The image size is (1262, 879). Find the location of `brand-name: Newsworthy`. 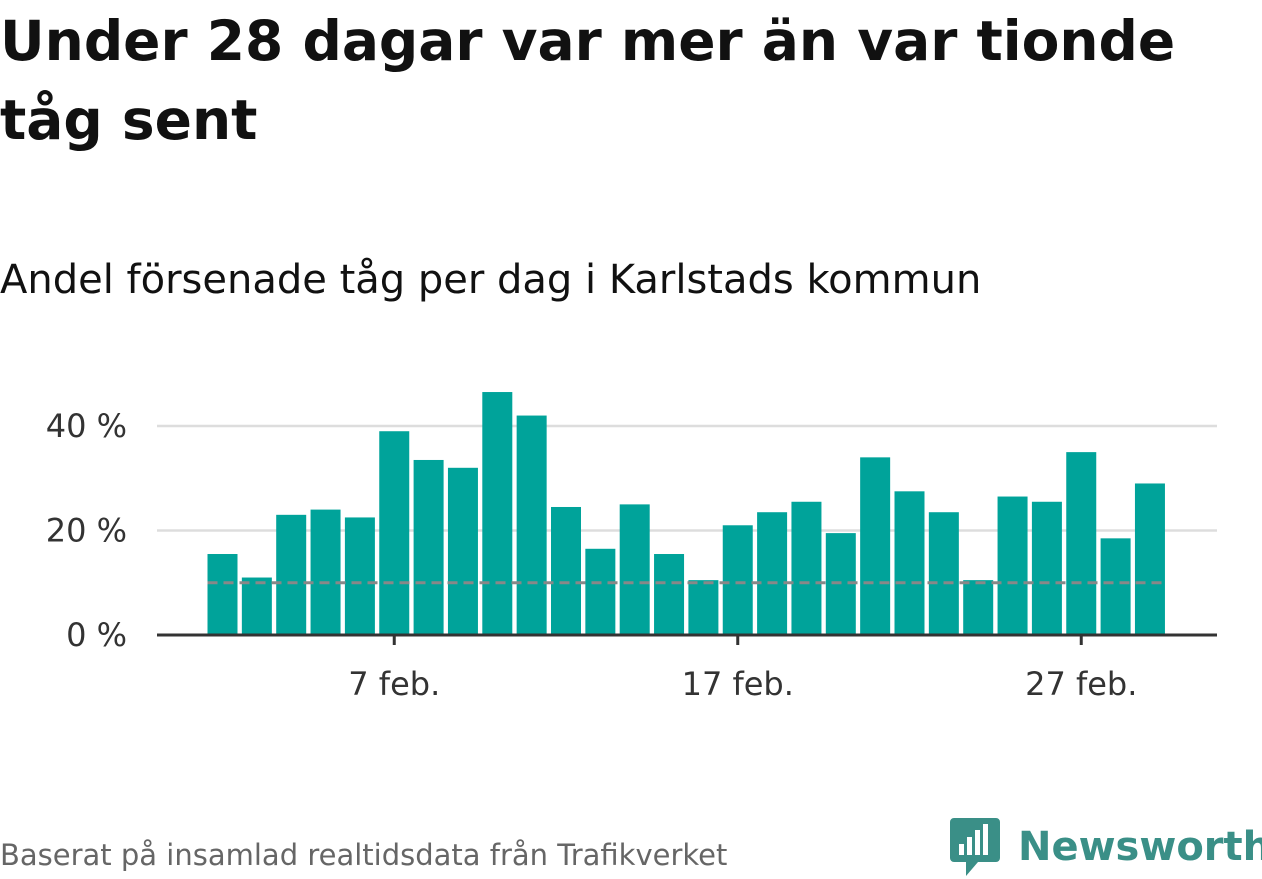

brand-name: Newsworthy is located at coordinates (1140, 847).